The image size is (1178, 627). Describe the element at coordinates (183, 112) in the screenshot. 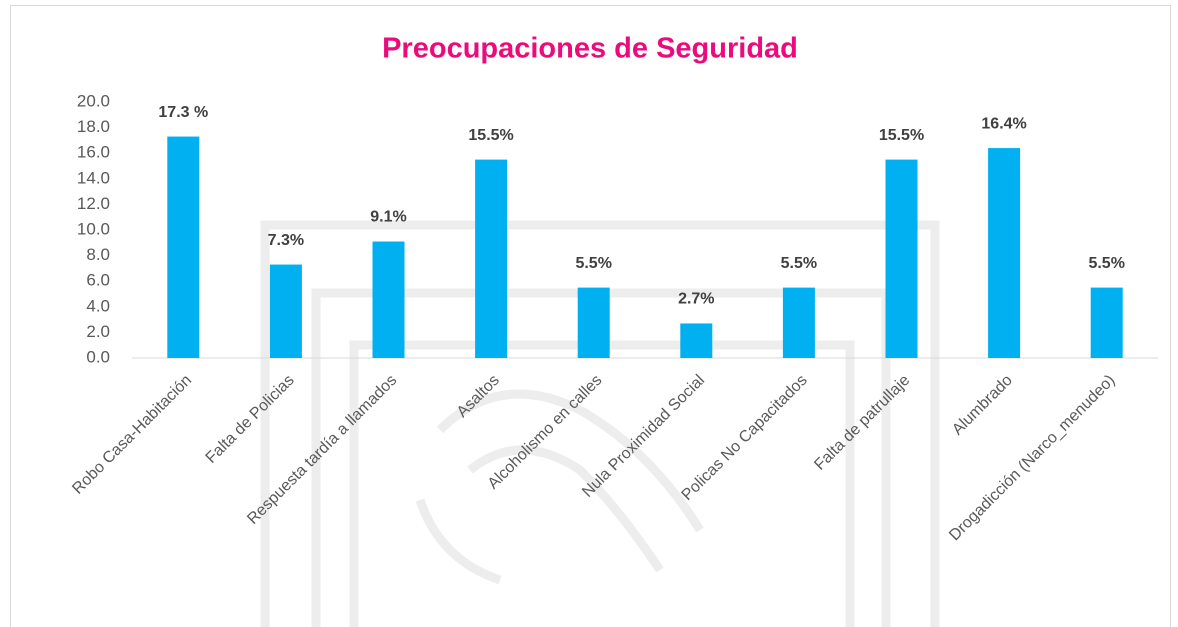

I see `value-label: 17.3 %` at that location.